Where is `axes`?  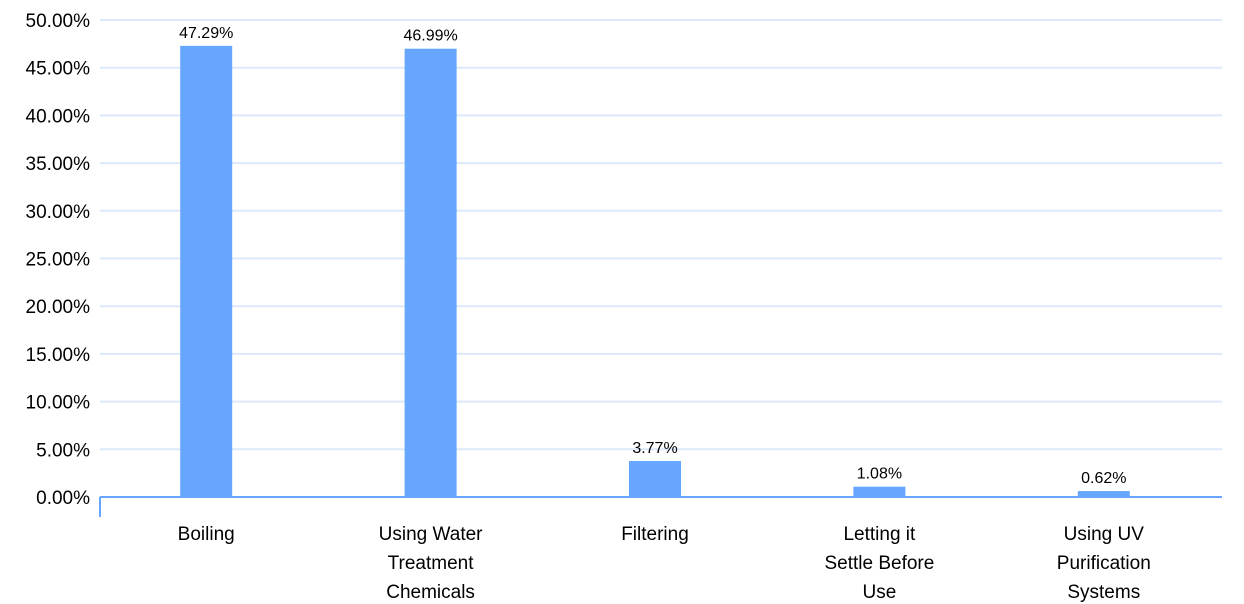
axes is located at coordinates (660, 506).